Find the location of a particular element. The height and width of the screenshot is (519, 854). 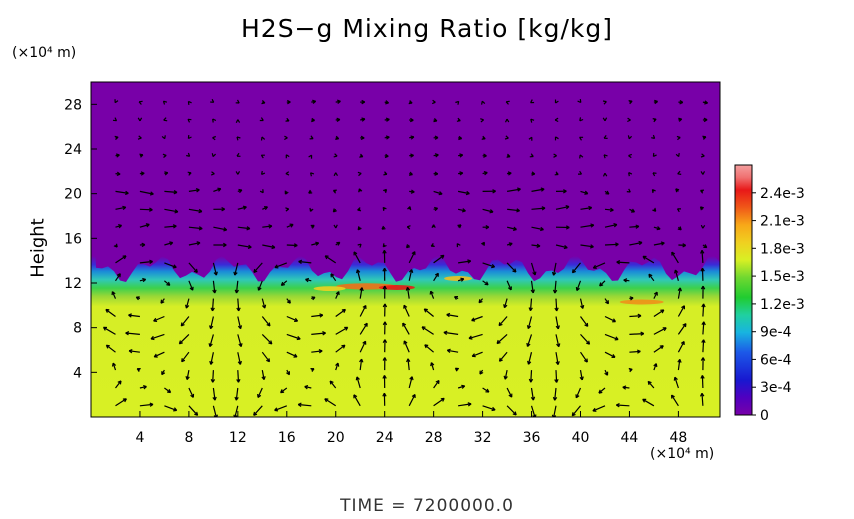

x-tick-label: 16 is located at coordinates (287, 438).